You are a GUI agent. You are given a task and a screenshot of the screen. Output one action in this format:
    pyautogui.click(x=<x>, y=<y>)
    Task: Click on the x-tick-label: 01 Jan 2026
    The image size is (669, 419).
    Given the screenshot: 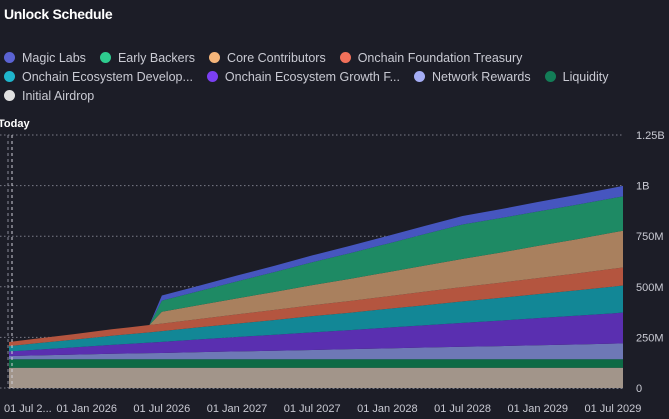 What is the action you would take?
    pyautogui.click(x=86, y=409)
    